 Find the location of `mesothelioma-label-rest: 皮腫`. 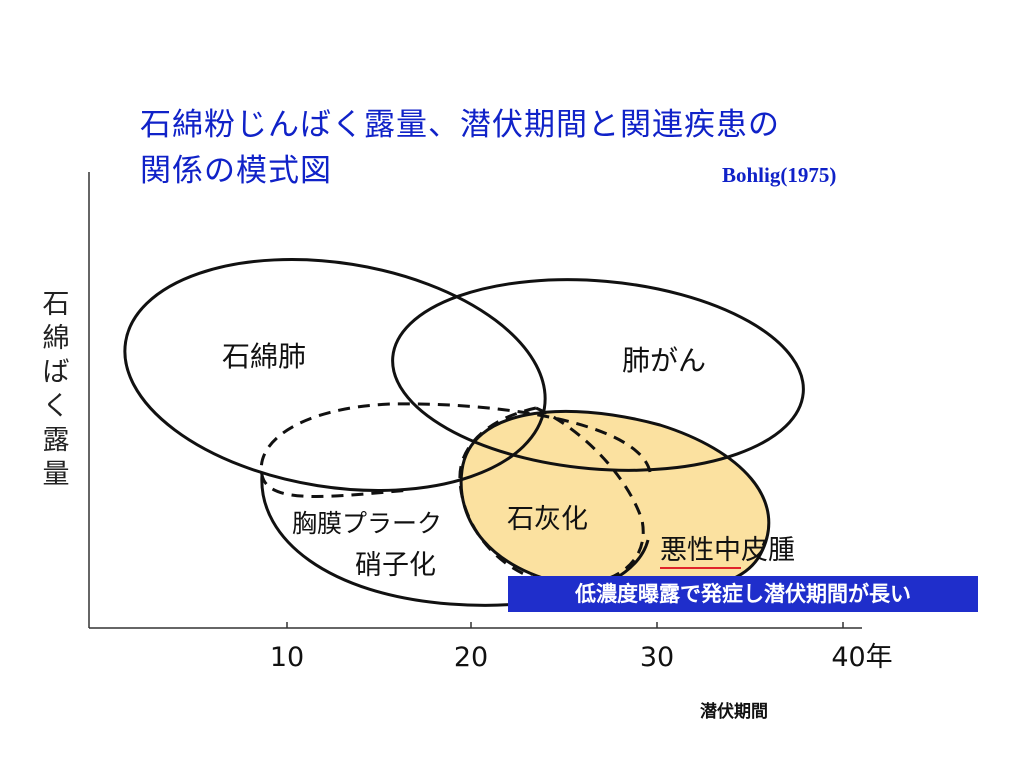

mesothelioma-label-rest: 皮腫 is located at coordinates (768, 550).